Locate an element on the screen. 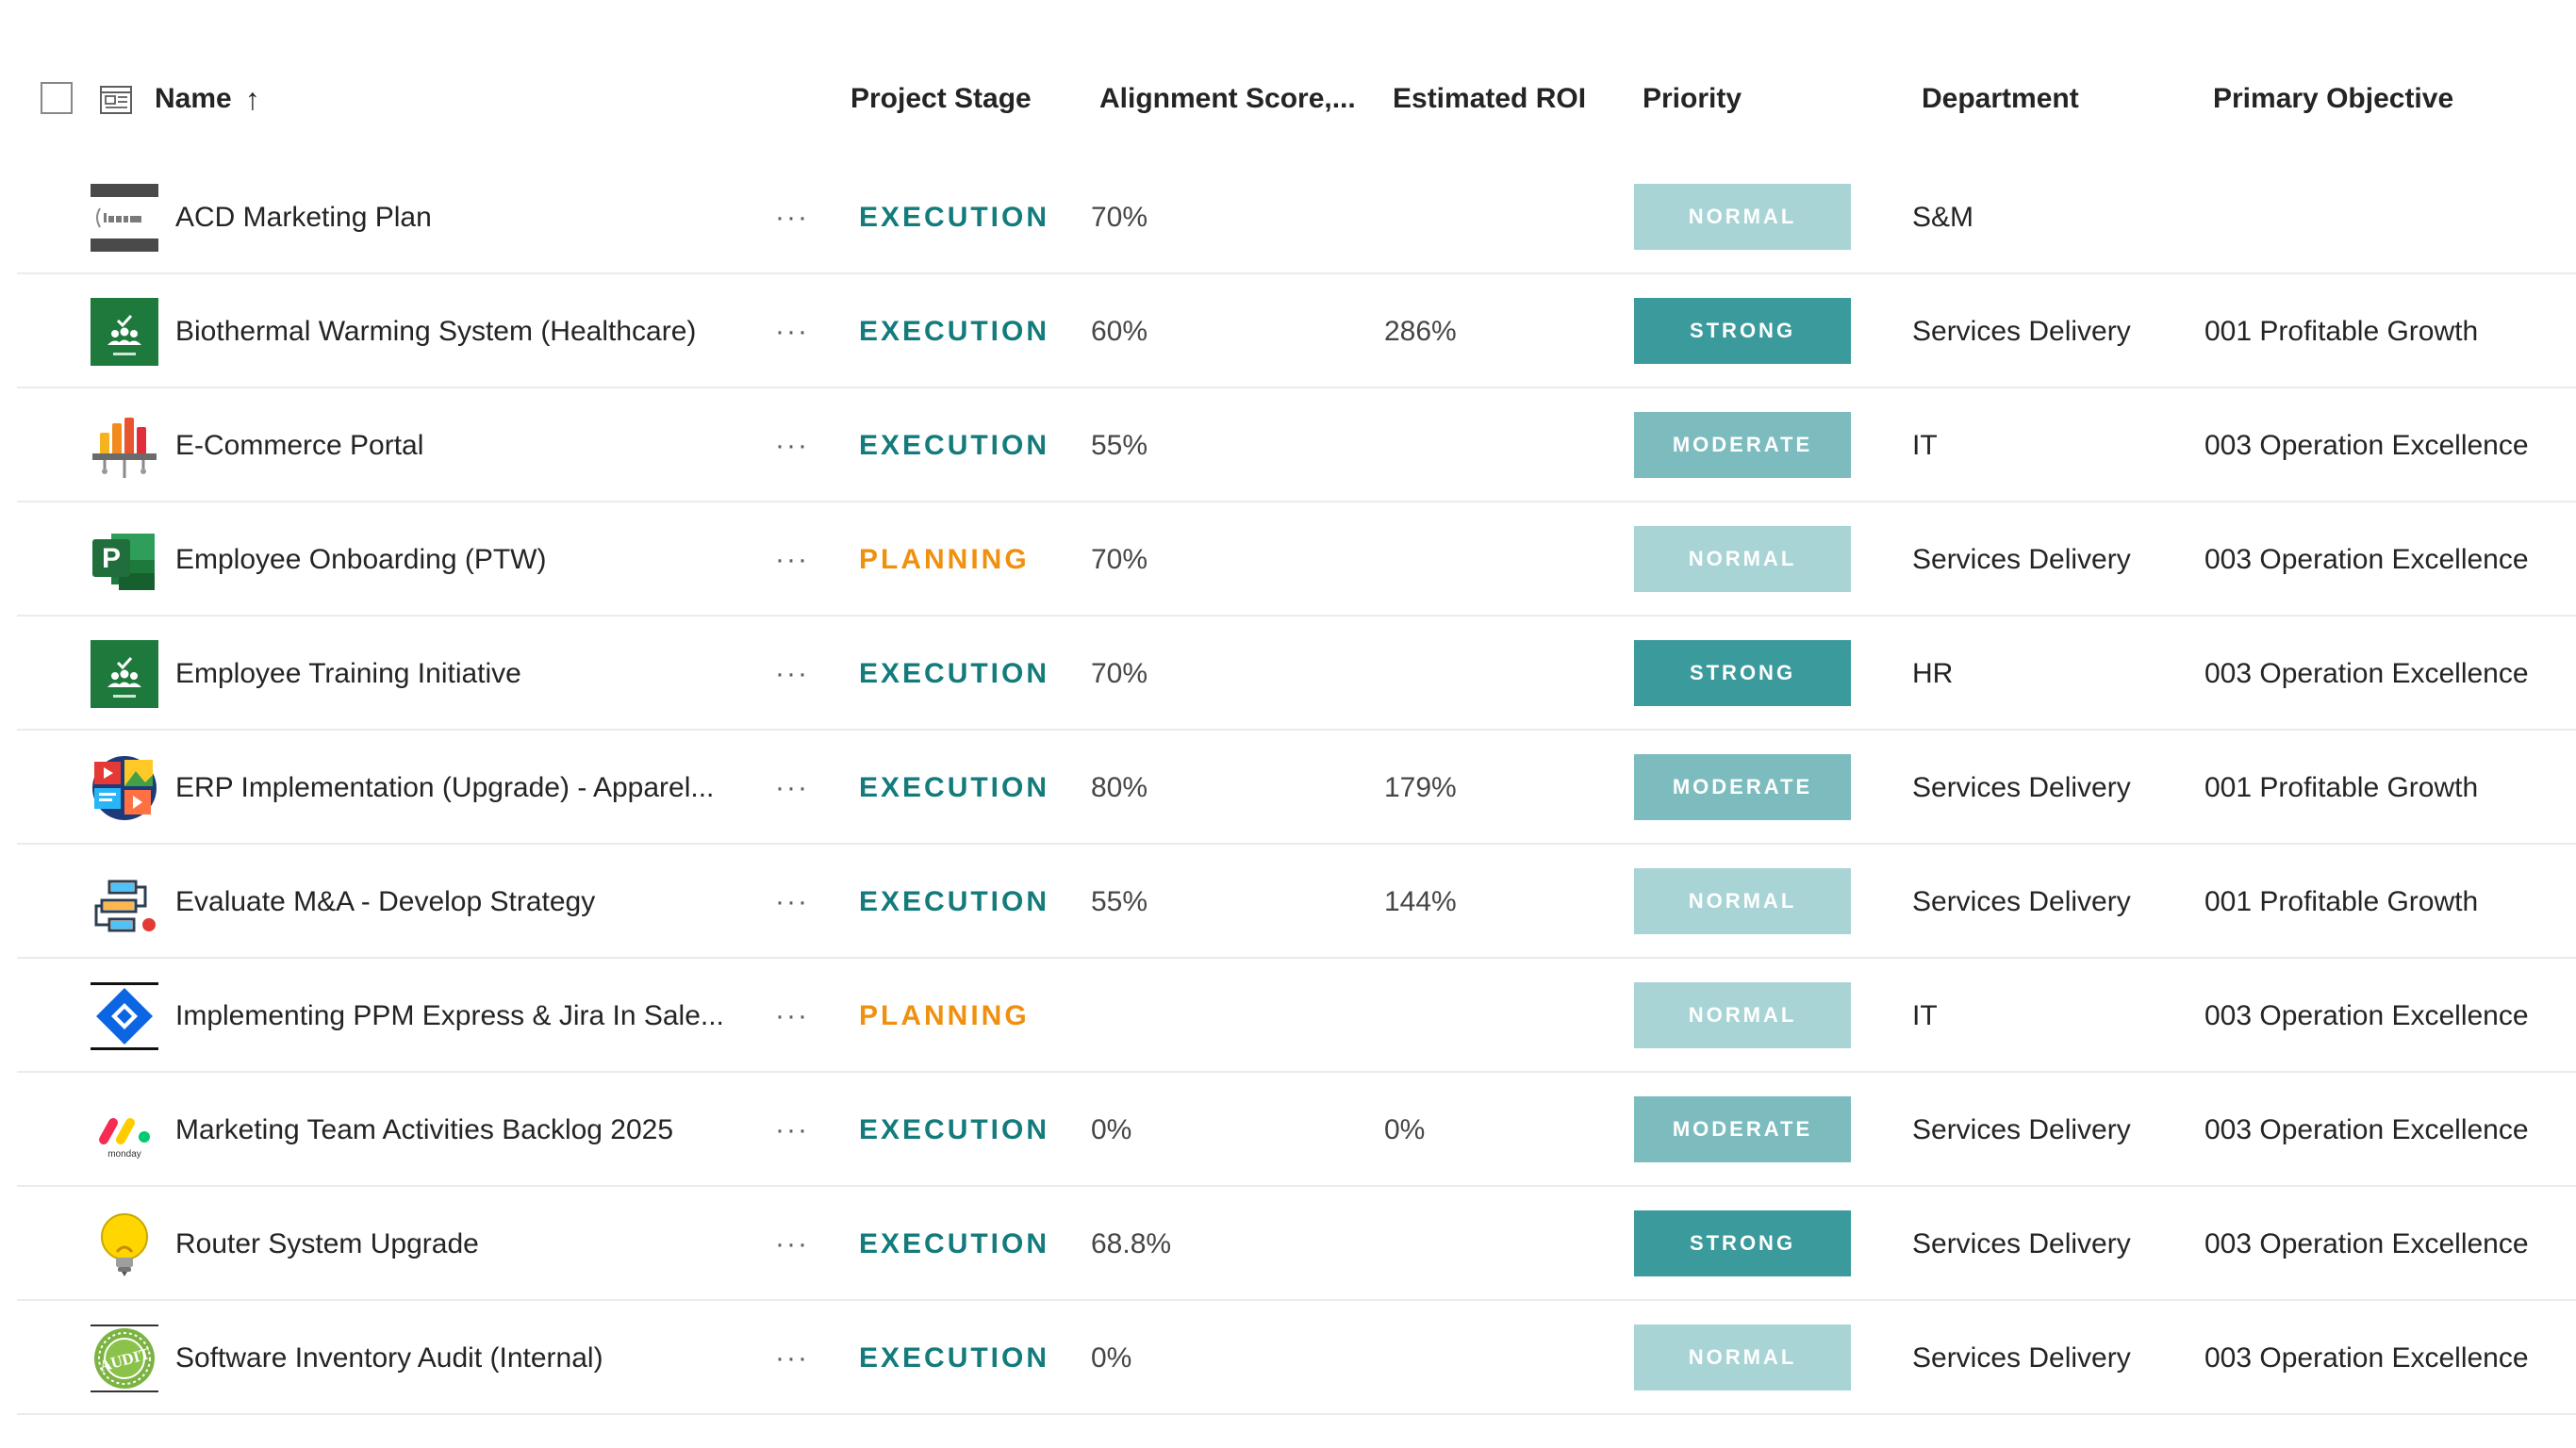 Image resolution: width=2576 pixels, height=1448 pixels. estimated-roi: 179% is located at coordinates (1420, 787).